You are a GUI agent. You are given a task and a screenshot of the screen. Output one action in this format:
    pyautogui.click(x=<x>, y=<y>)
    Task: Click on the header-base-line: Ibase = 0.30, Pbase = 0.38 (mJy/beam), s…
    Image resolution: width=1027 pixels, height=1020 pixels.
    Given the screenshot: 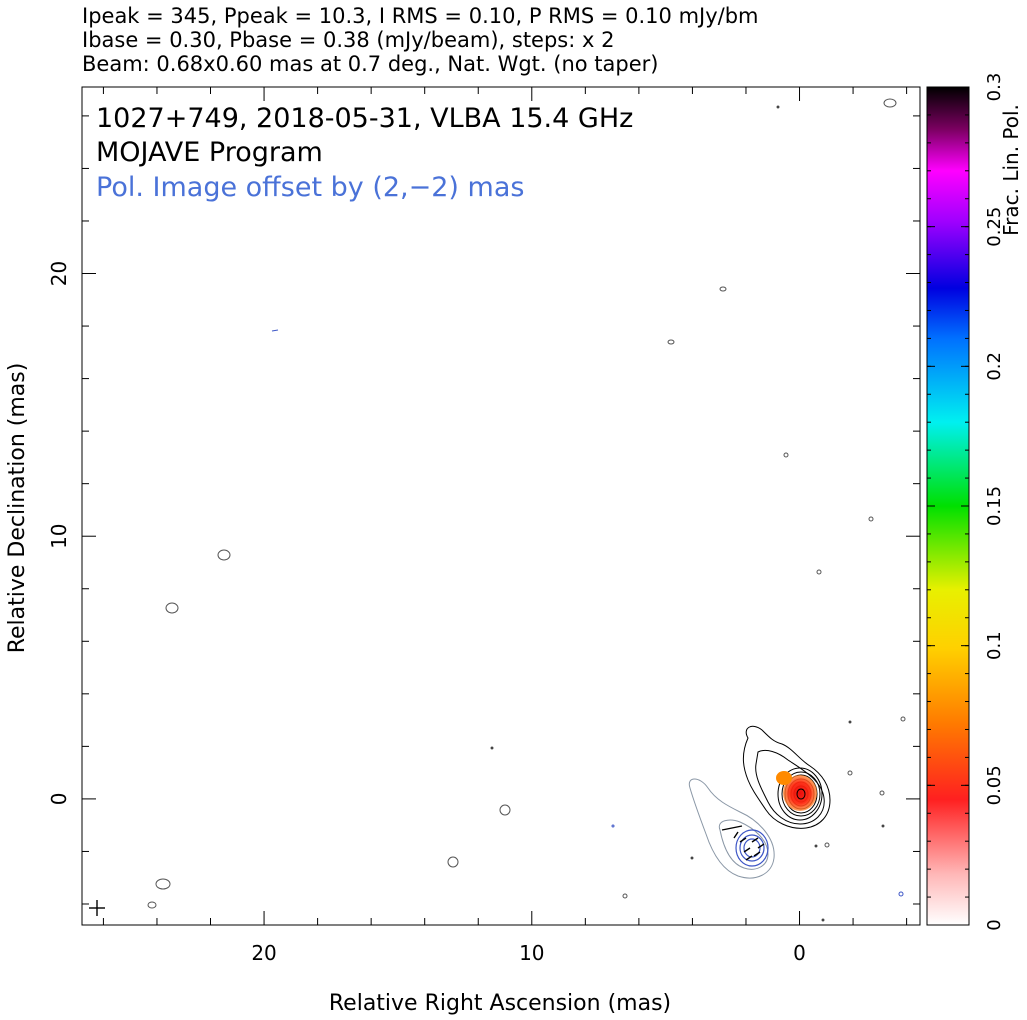 What is the action you would take?
    pyautogui.click(x=348, y=40)
    